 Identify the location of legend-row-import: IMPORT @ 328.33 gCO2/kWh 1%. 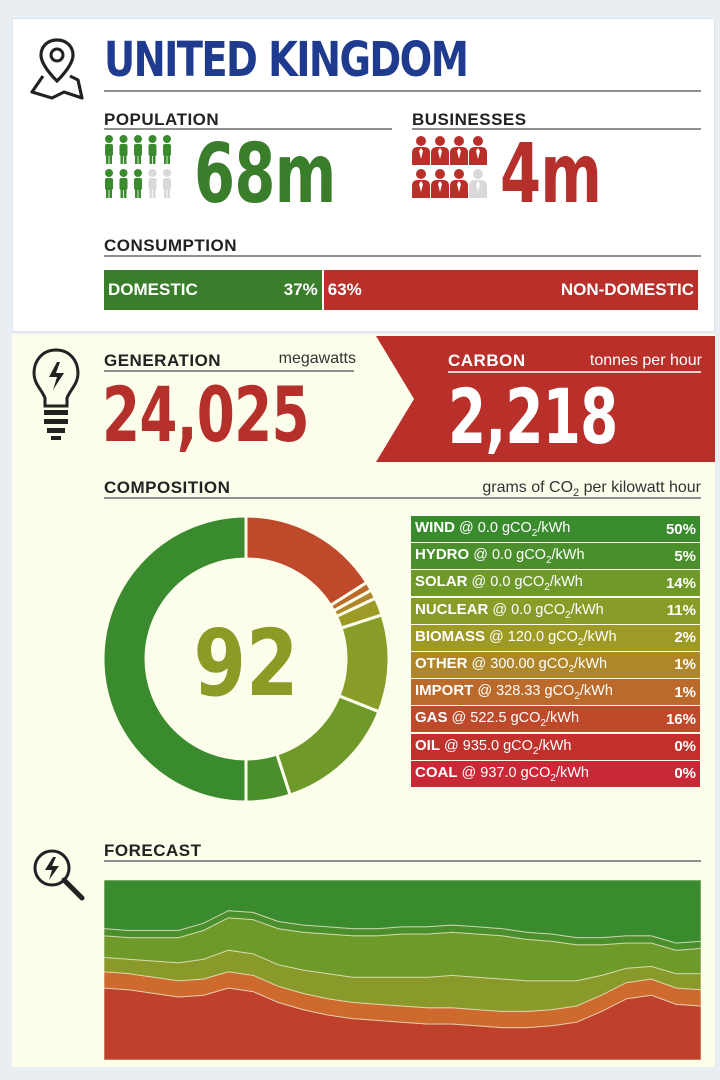
(555, 692).